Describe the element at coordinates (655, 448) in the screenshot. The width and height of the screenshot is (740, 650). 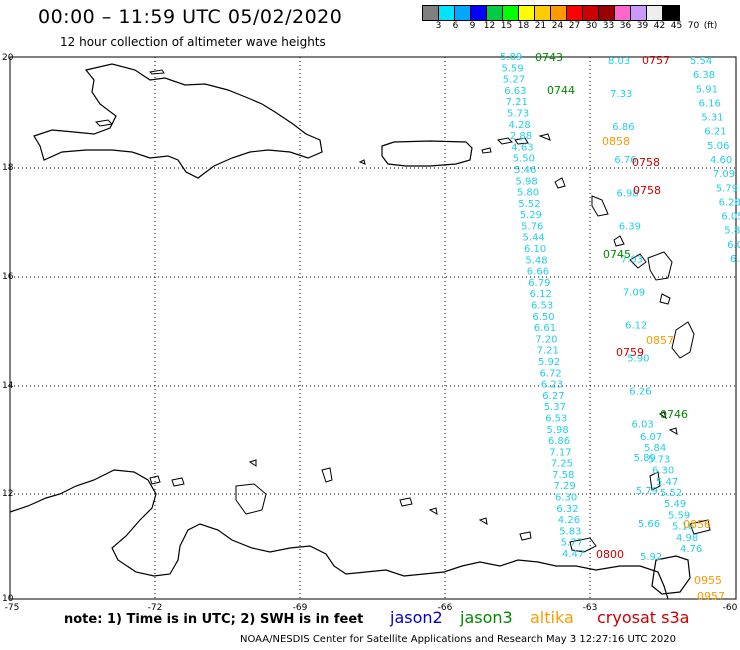
I see `track-south-value: 5.84` at that location.